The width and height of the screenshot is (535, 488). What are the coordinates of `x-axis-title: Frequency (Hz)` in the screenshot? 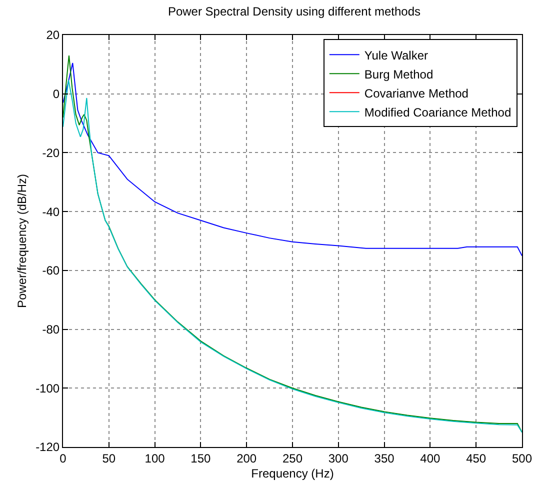 It's located at (292, 473).